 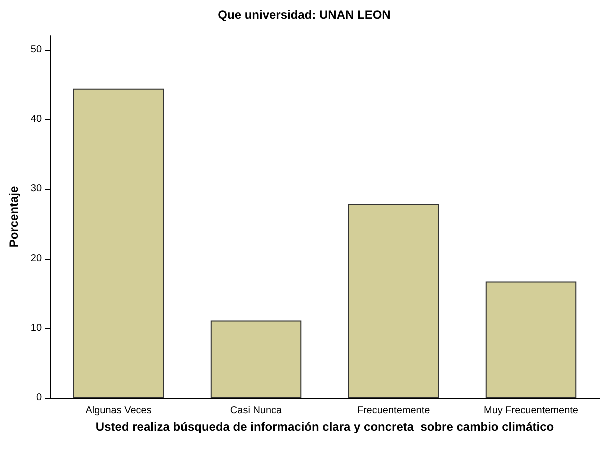 What do you see at coordinates (36, 328) in the screenshot?
I see `y-tick-label: 10` at bounding box center [36, 328].